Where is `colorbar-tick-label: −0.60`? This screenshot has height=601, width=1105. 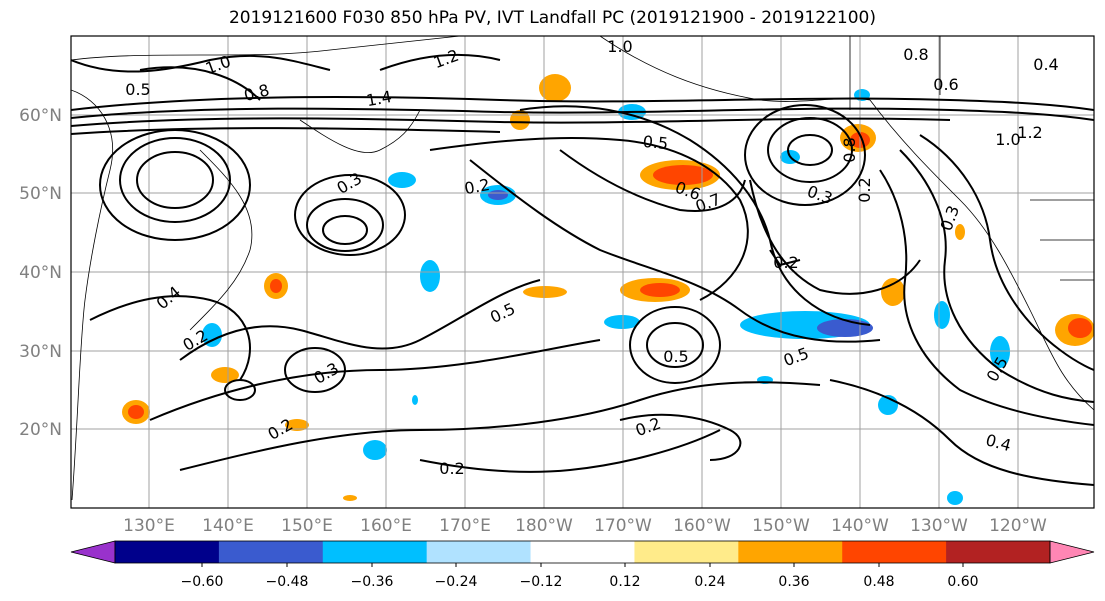 colorbar-tick-label: −0.60 is located at coordinates (202, 582).